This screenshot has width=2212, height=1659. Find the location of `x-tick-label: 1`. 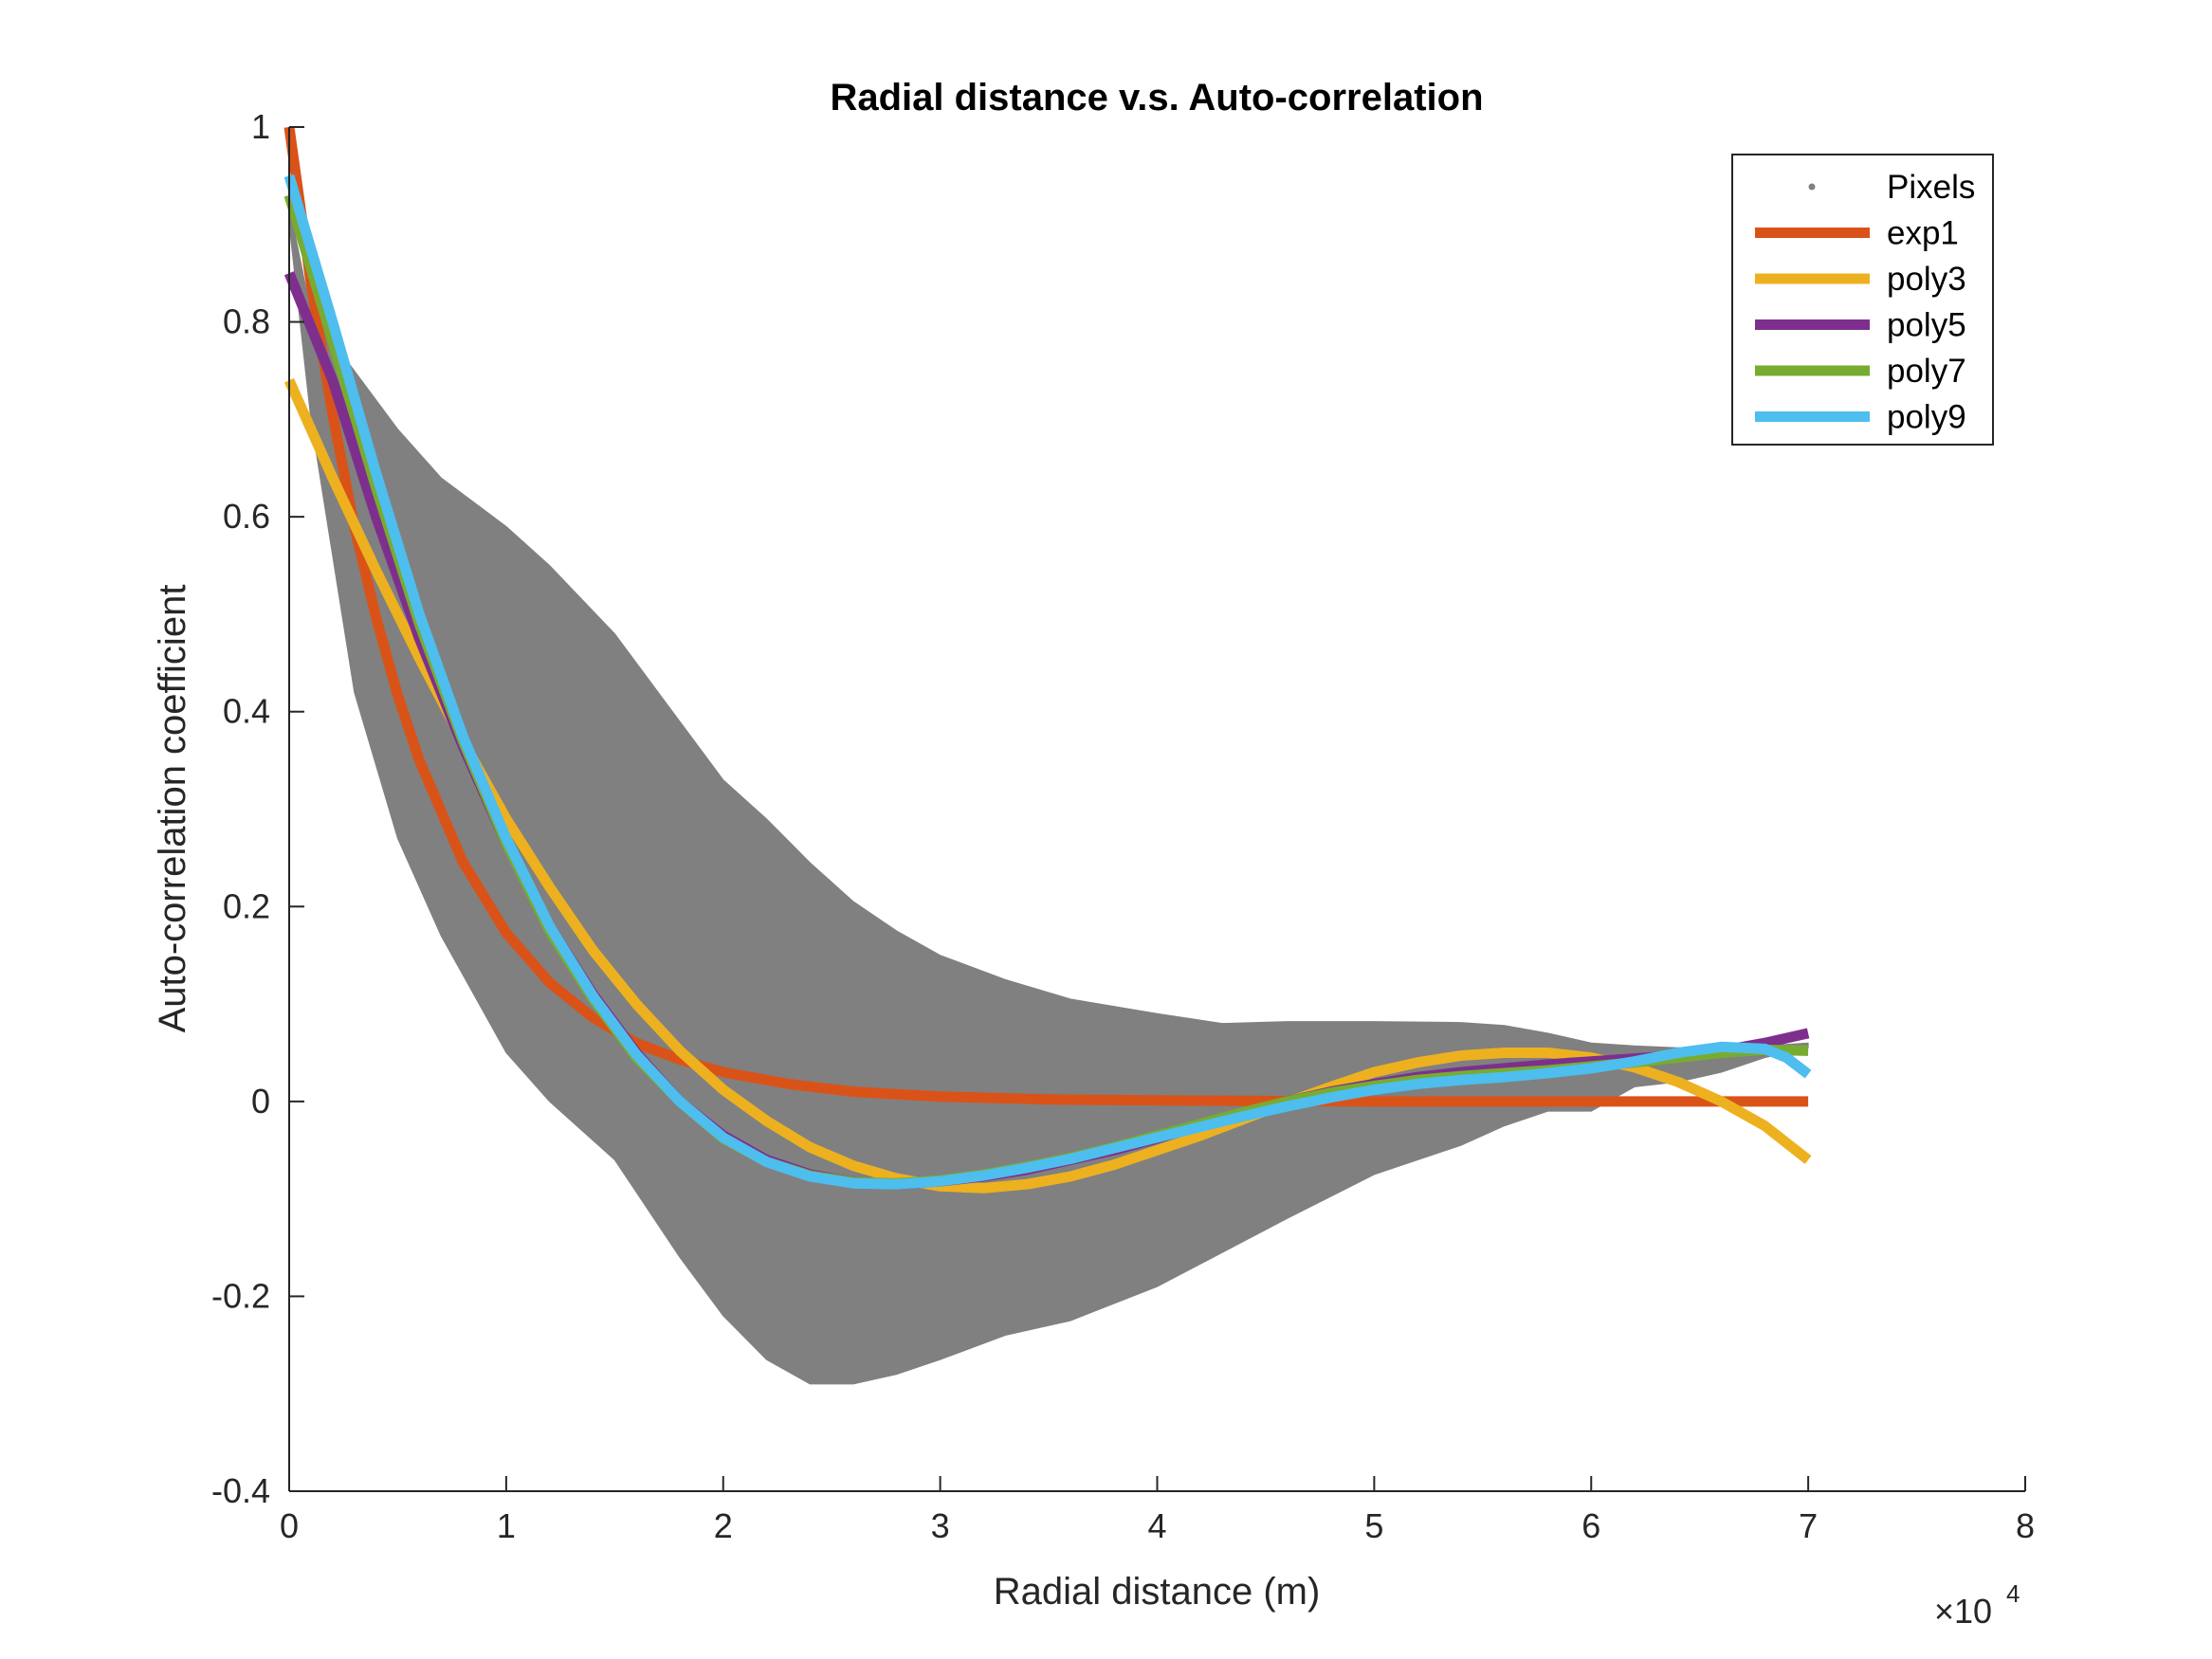

x-tick-label: 1 is located at coordinates (506, 1525).